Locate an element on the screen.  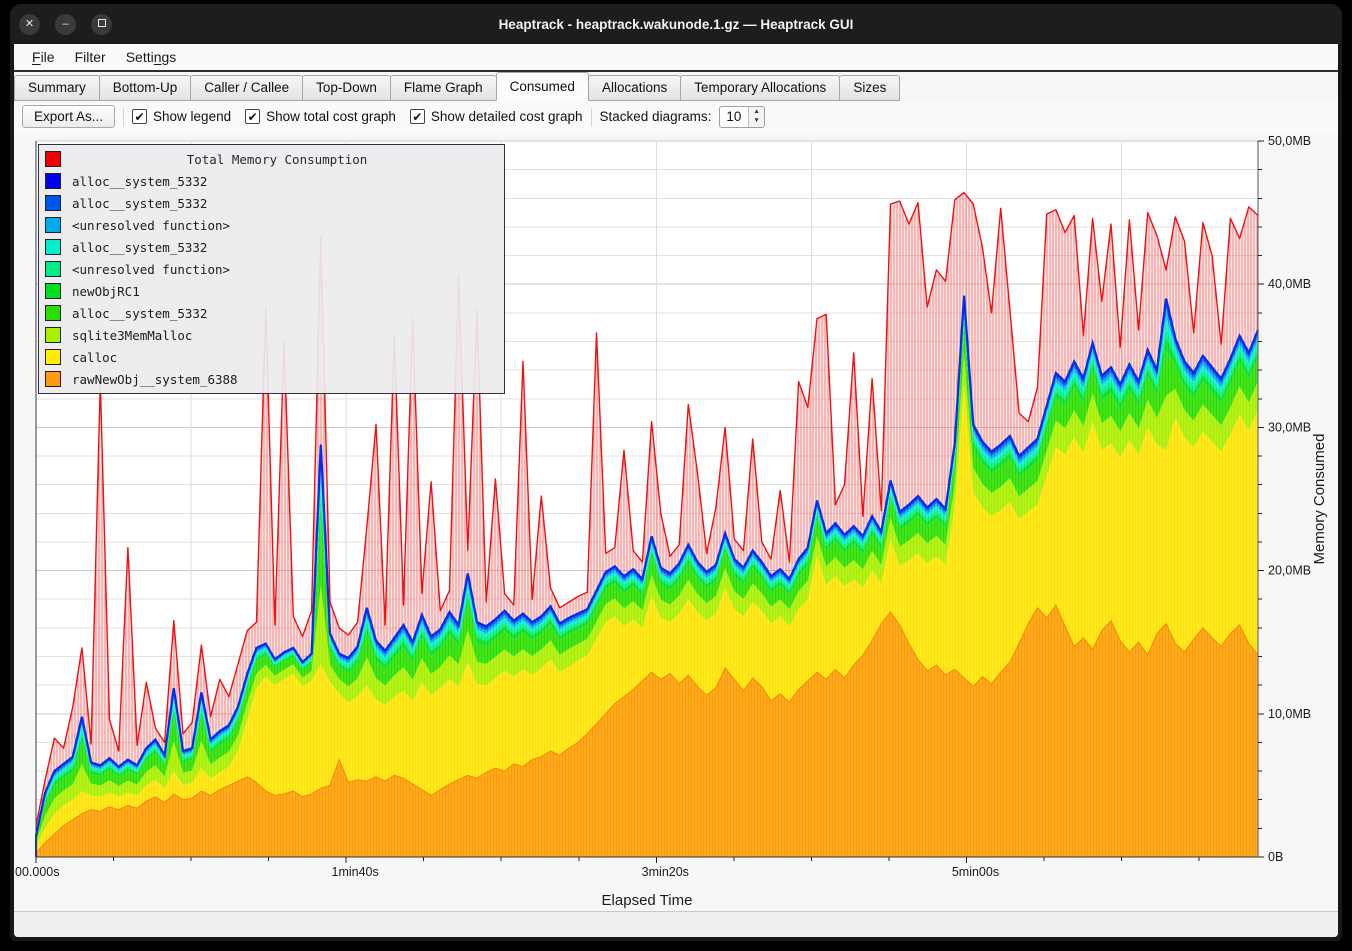
legend-item-label: calloc is located at coordinates (95, 357).